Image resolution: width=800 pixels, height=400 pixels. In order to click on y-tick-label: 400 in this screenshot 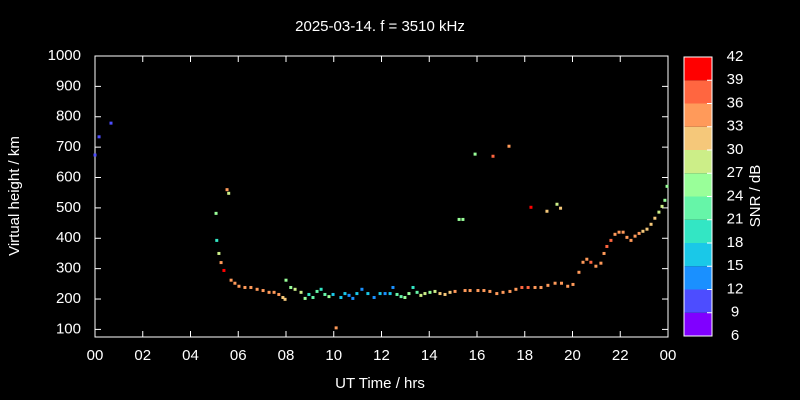, I will do `click(68, 237)`.